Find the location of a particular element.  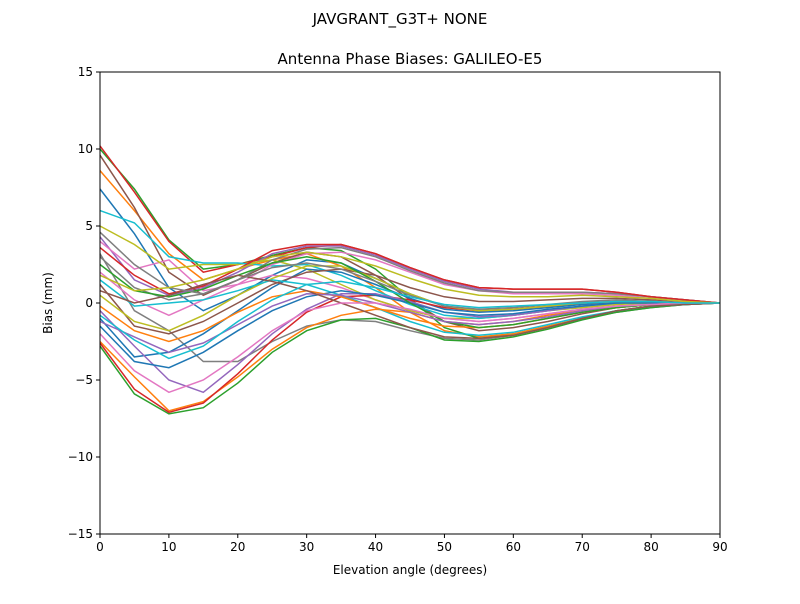

x-axis: 0 10 20 30 40 50 60 70 80 90 is located at coordinates (412, 544).